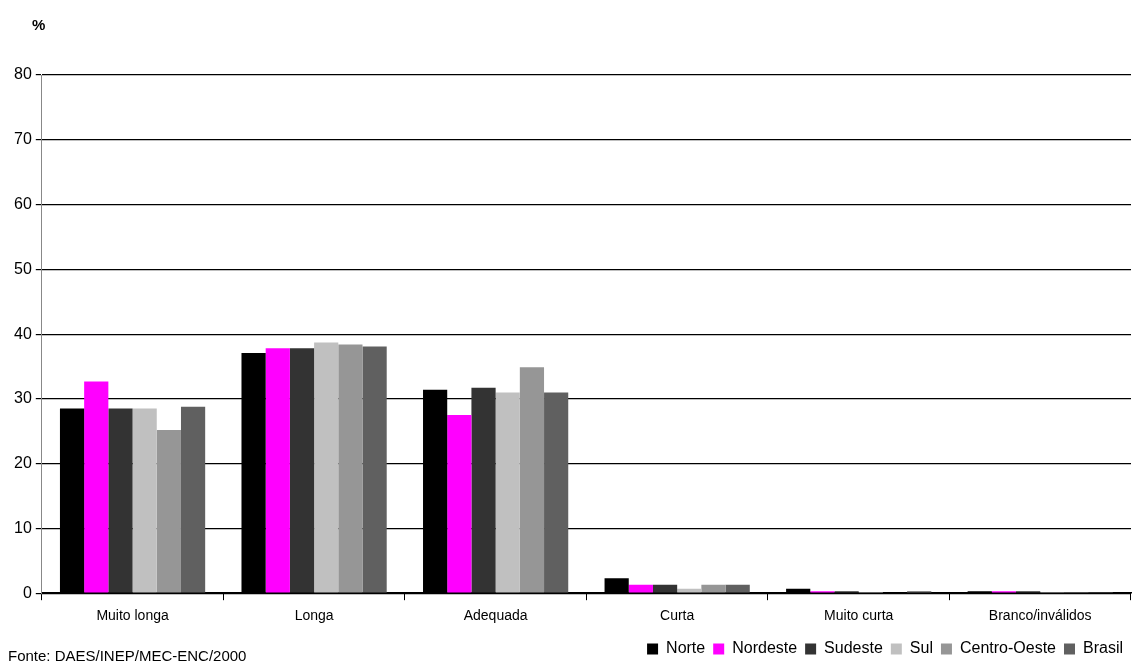  Describe the element at coordinates (23, 203) in the screenshot. I see `y-tick-label: 60` at that location.